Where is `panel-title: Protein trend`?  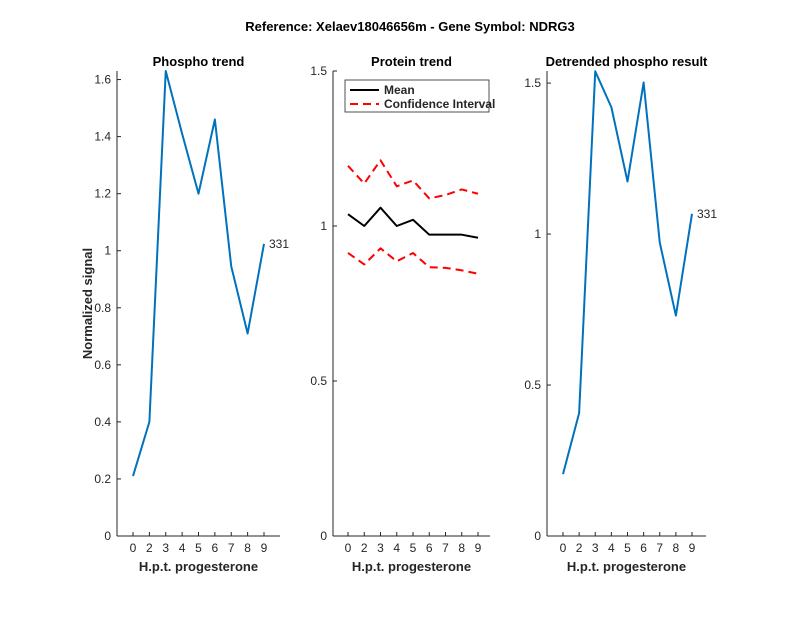 panel-title: Protein trend is located at coordinates (411, 61).